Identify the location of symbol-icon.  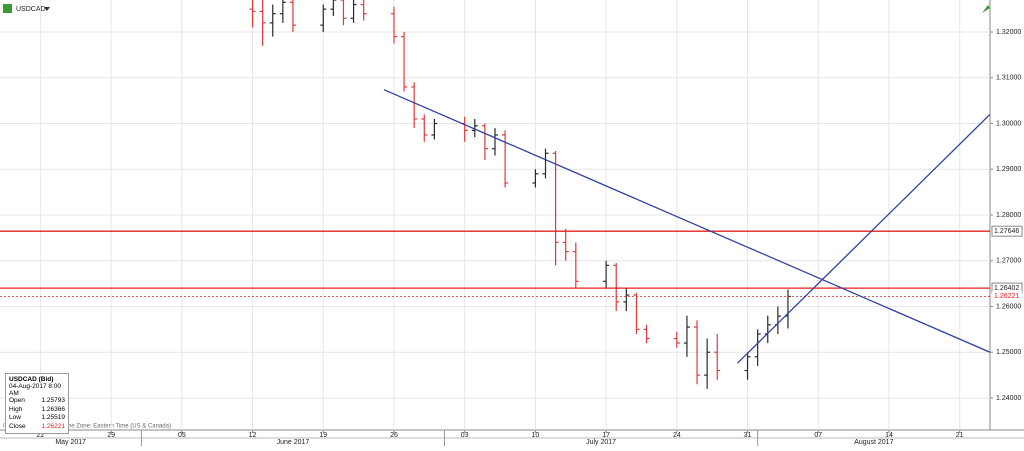
(7, 8).